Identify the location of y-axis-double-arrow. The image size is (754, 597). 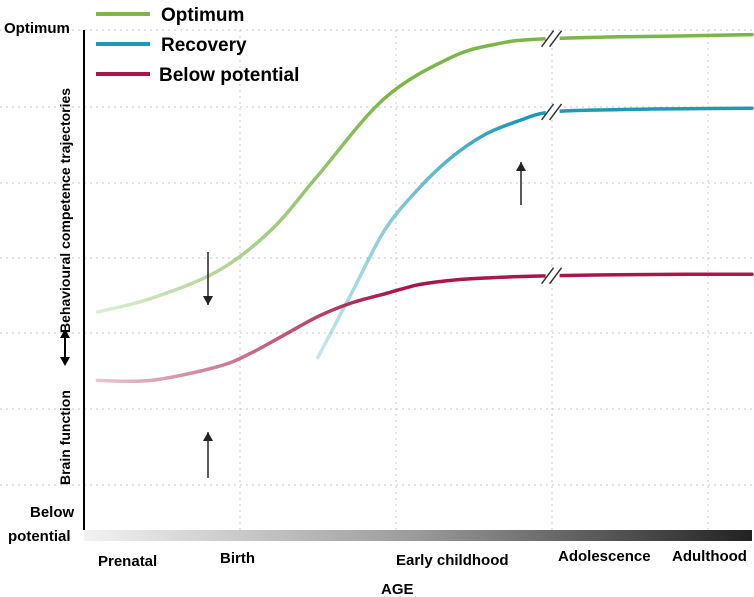
(65, 347).